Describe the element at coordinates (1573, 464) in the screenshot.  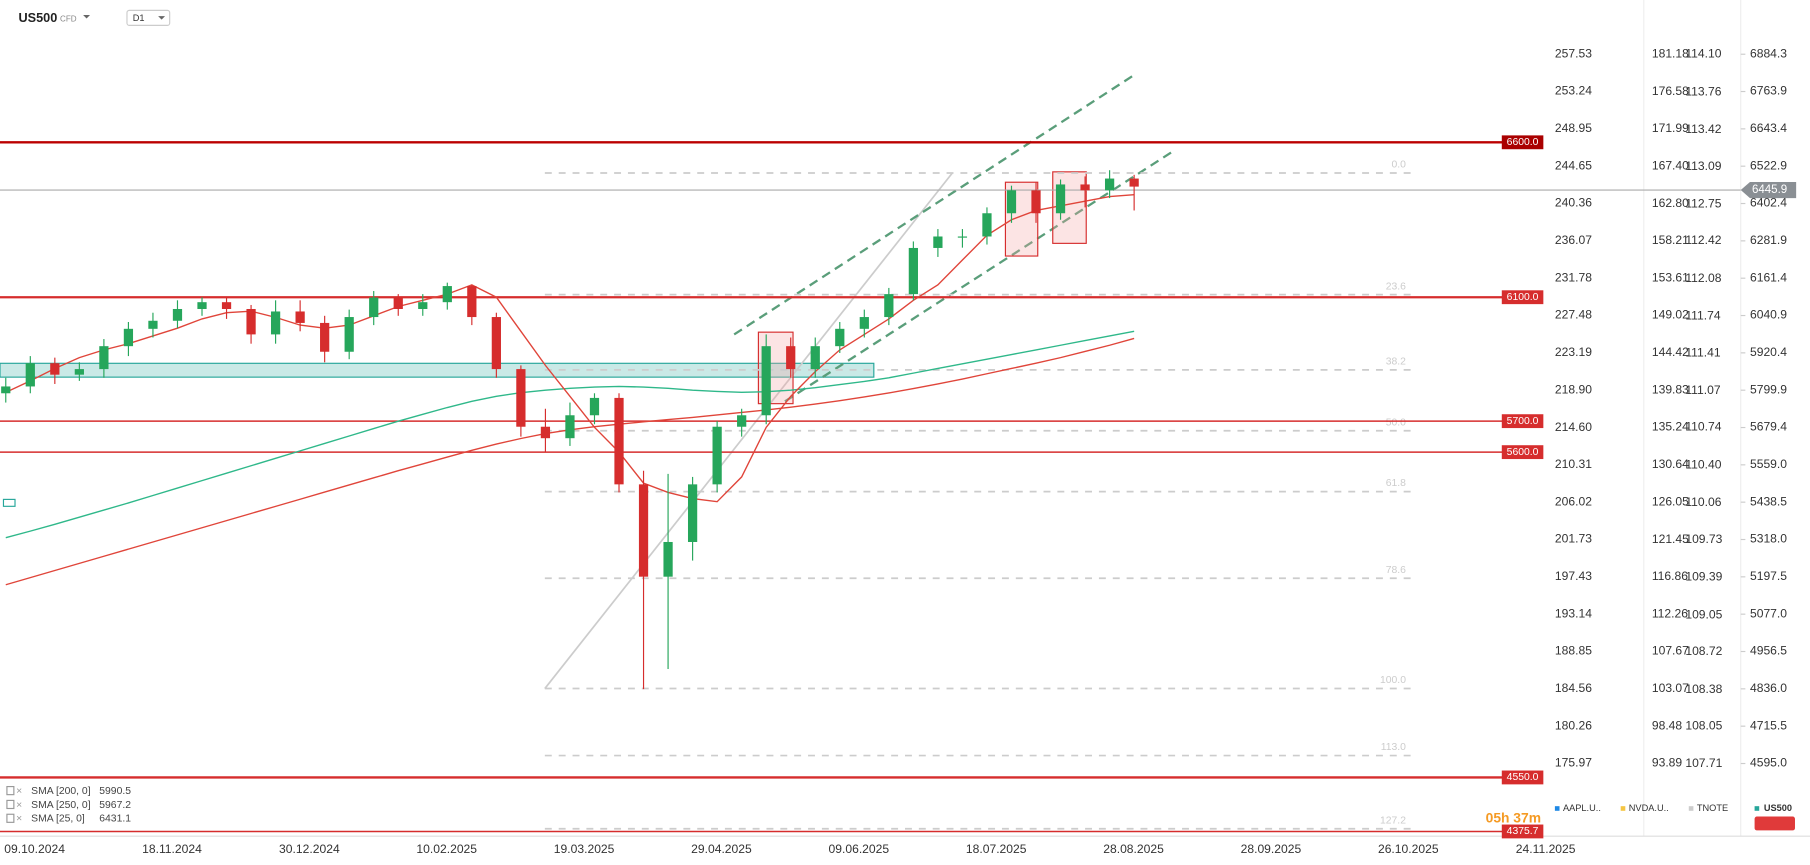
I see `y-tick-label: 210.31` at that location.